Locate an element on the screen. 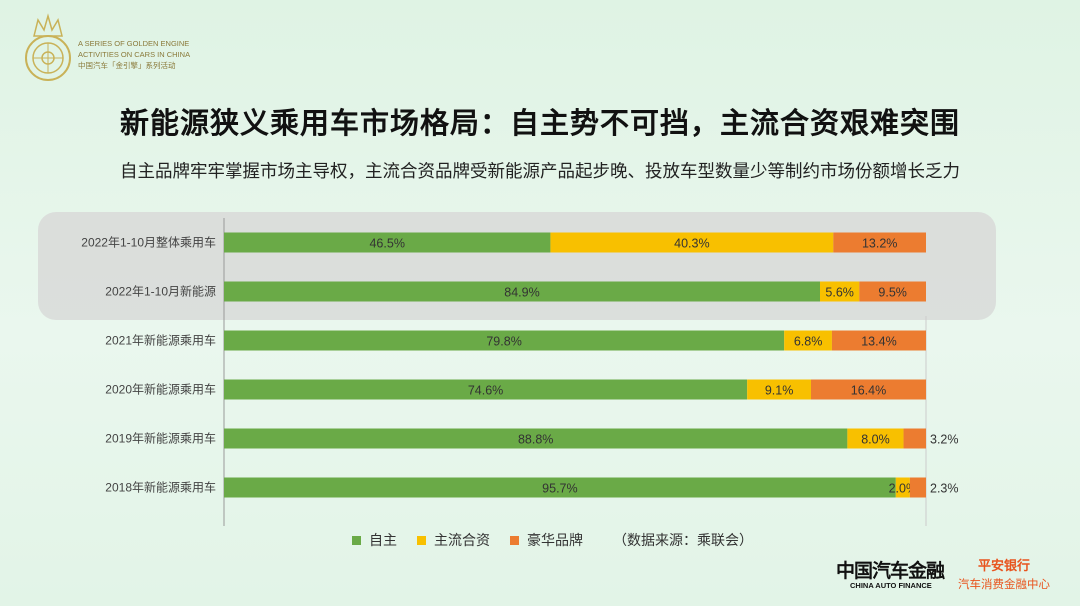 The width and height of the screenshot is (1080, 606). legend-label-haohua: 豪华品牌 is located at coordinates (555, 540).